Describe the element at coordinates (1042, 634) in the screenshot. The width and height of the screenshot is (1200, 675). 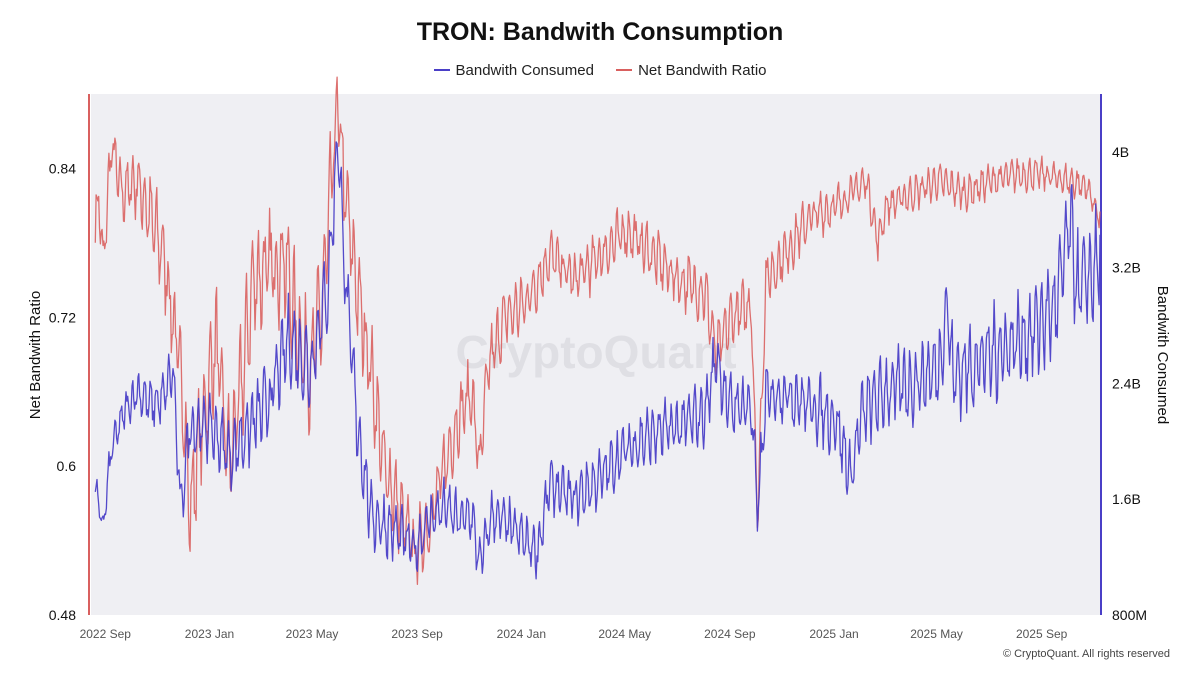
I see `x-axis-tick-label: 2025 Sep` at that location.